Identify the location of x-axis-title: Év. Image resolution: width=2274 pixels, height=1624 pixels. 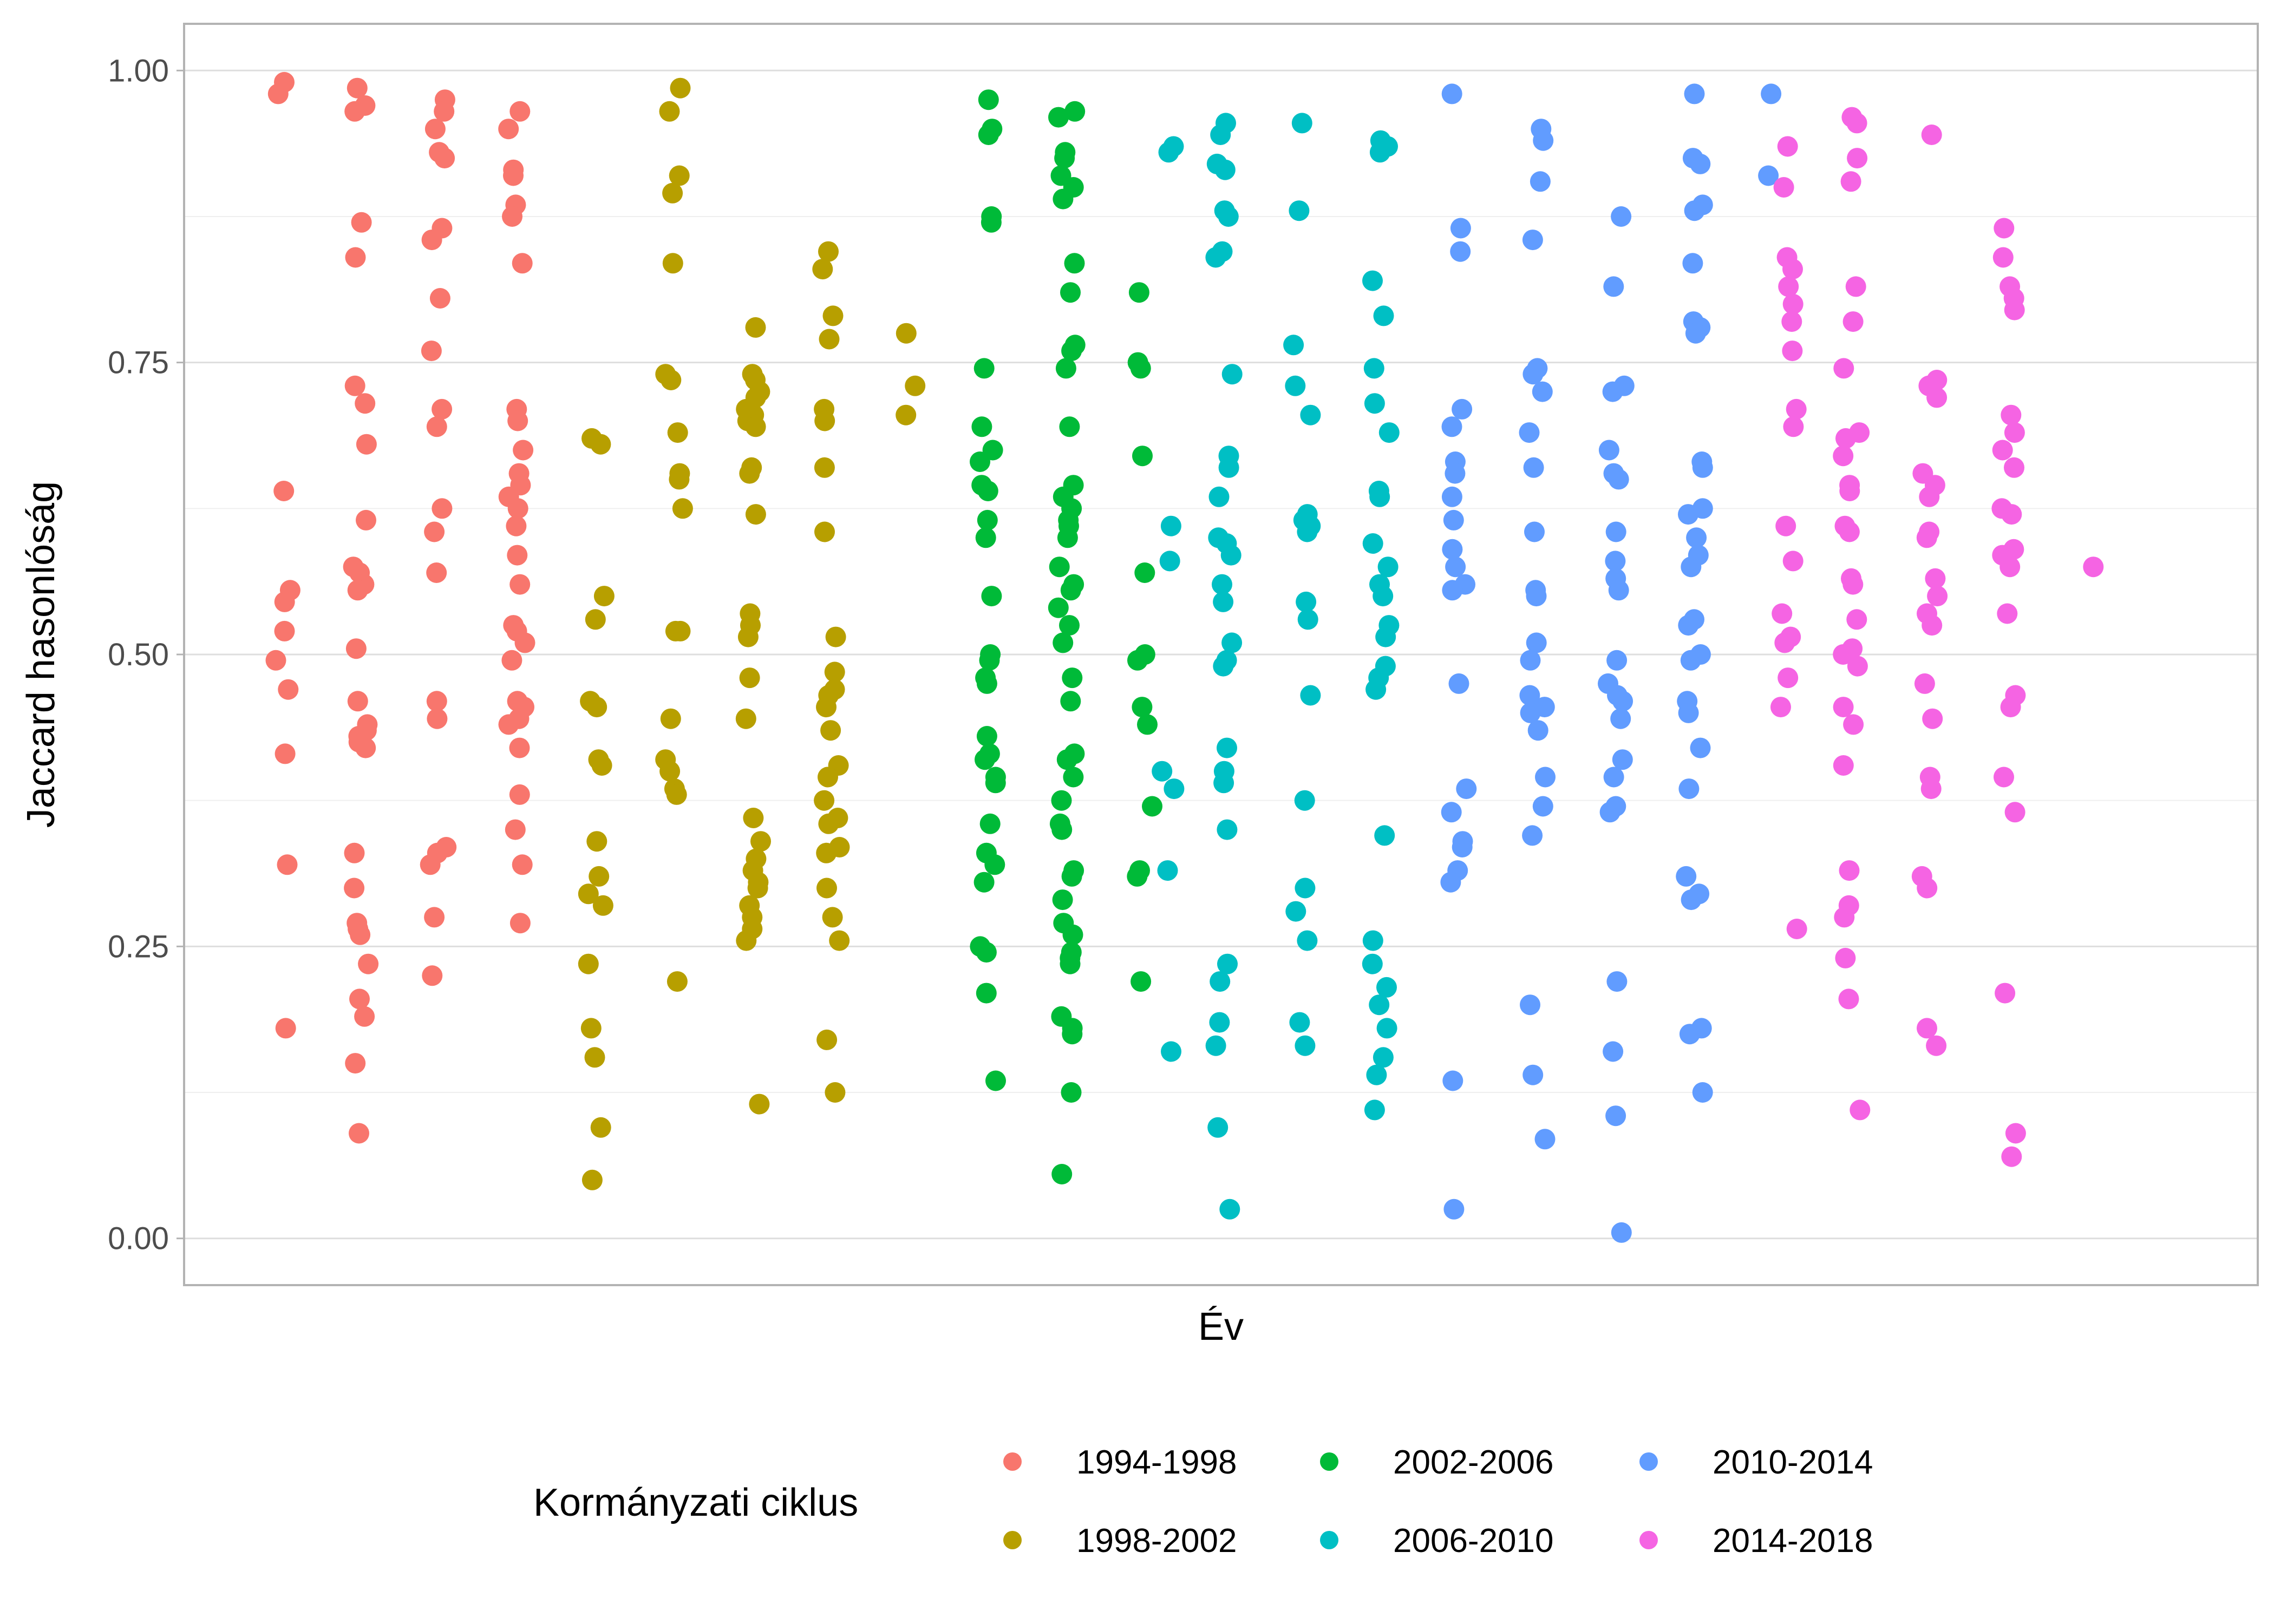
(1221, 1326).